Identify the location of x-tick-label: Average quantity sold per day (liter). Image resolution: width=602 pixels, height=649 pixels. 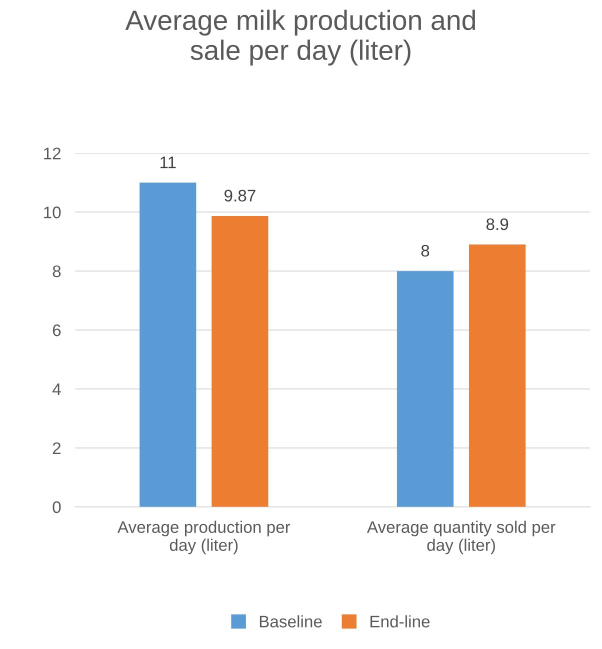
(461, 537).